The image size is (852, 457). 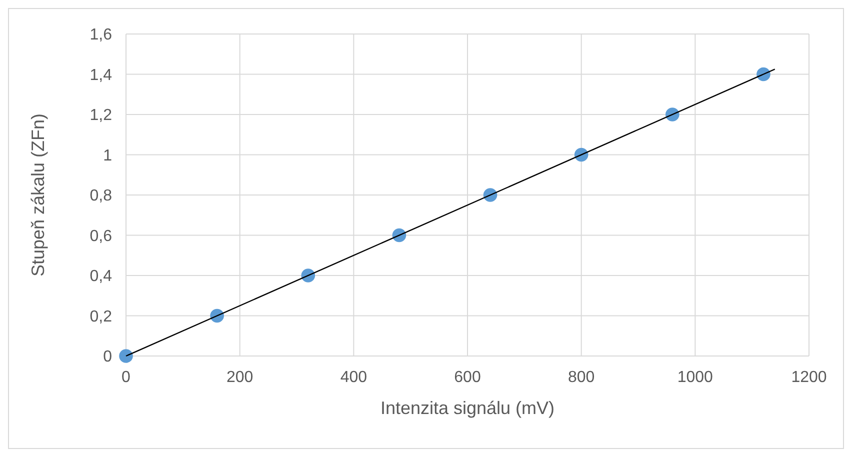 What do you see at coordinates (354, 377) in the screenshot?
I see `x-tick-label: 400` at bounding box center [354, 377].